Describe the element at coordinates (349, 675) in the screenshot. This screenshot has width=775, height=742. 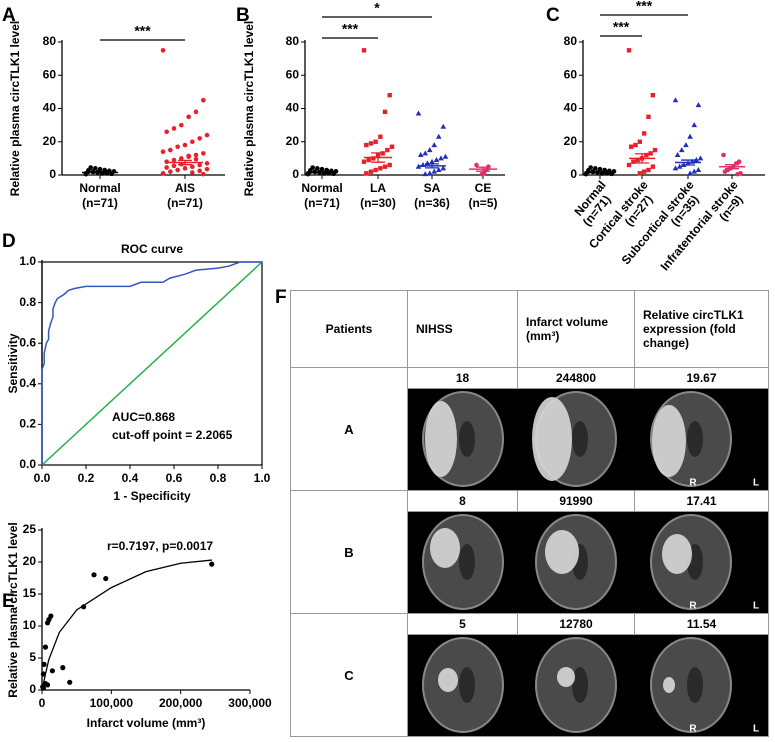
I see `patient-label: C` at that location.